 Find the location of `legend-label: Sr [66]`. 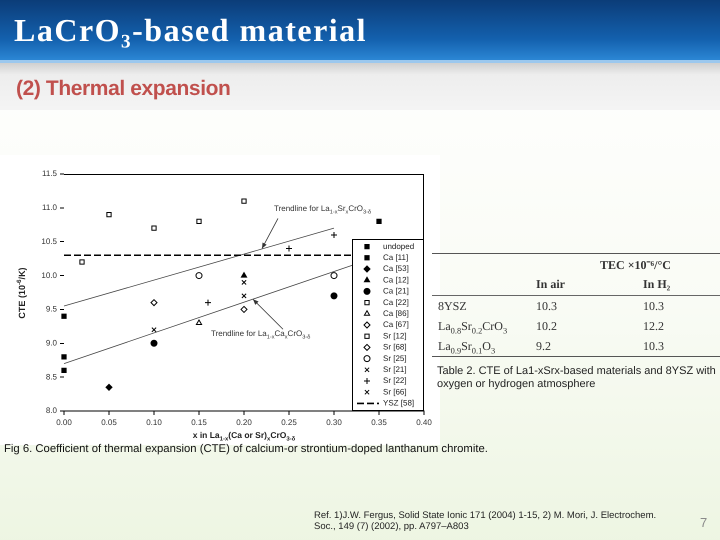

legend-label: Sr [66] is located at coordinates (395, 391).